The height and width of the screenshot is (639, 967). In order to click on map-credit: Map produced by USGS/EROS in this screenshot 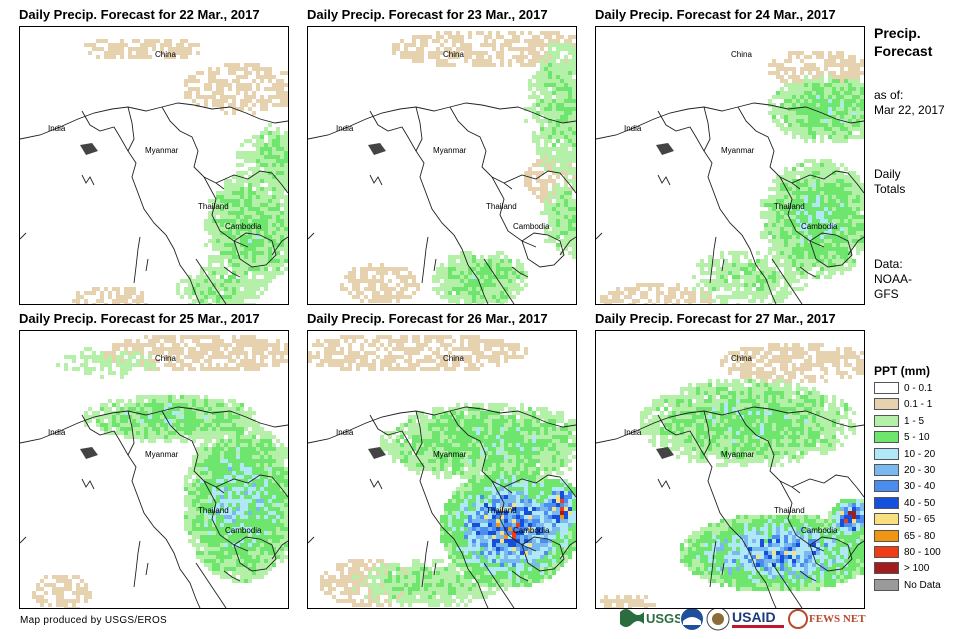, I will do `click(94, 620)`.